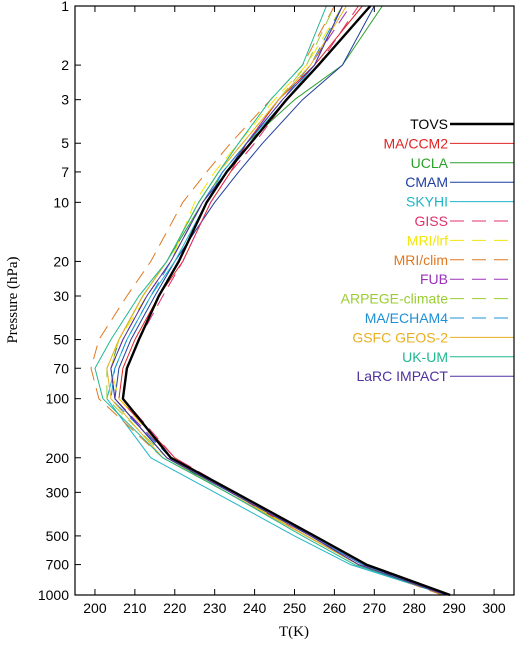 This screenshot has width=516, height=647. I want to click on y-tick-label: 2, so click(65, 65).